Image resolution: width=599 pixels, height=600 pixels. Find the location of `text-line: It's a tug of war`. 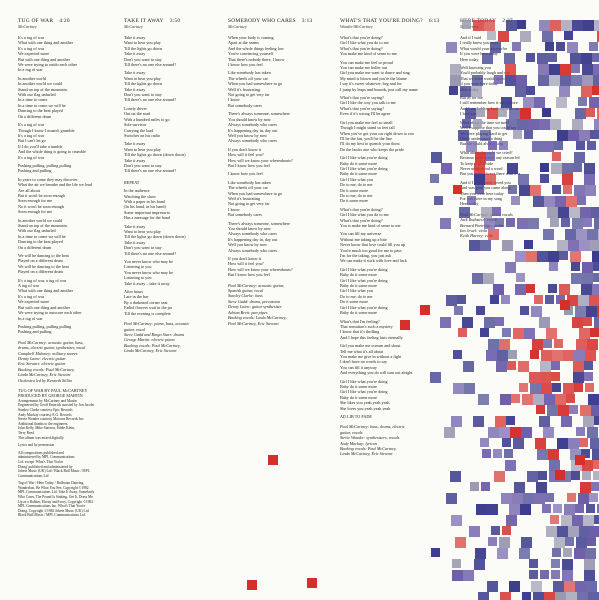

text-line: It's a tug of war is located at coordinates (31, 37).